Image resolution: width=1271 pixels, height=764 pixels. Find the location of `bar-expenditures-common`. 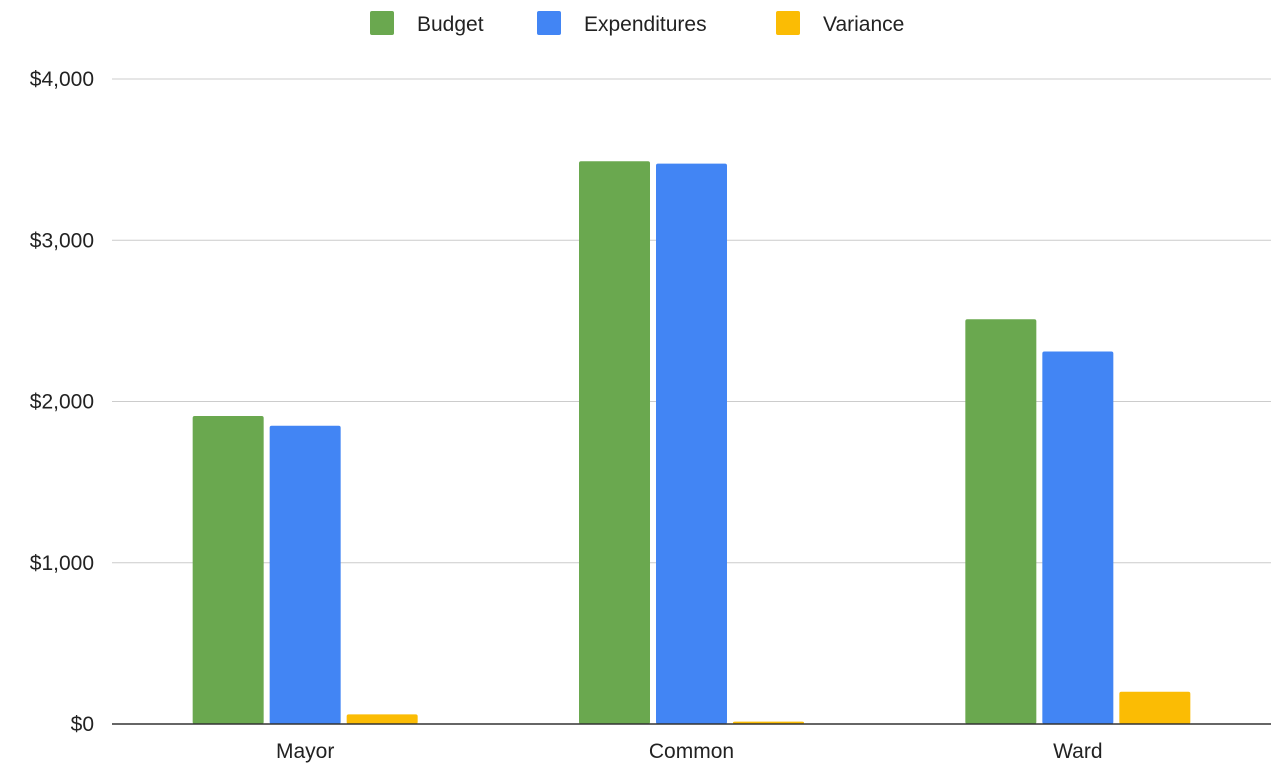

bar-expenditures-common is located at coordinates (691, 443).